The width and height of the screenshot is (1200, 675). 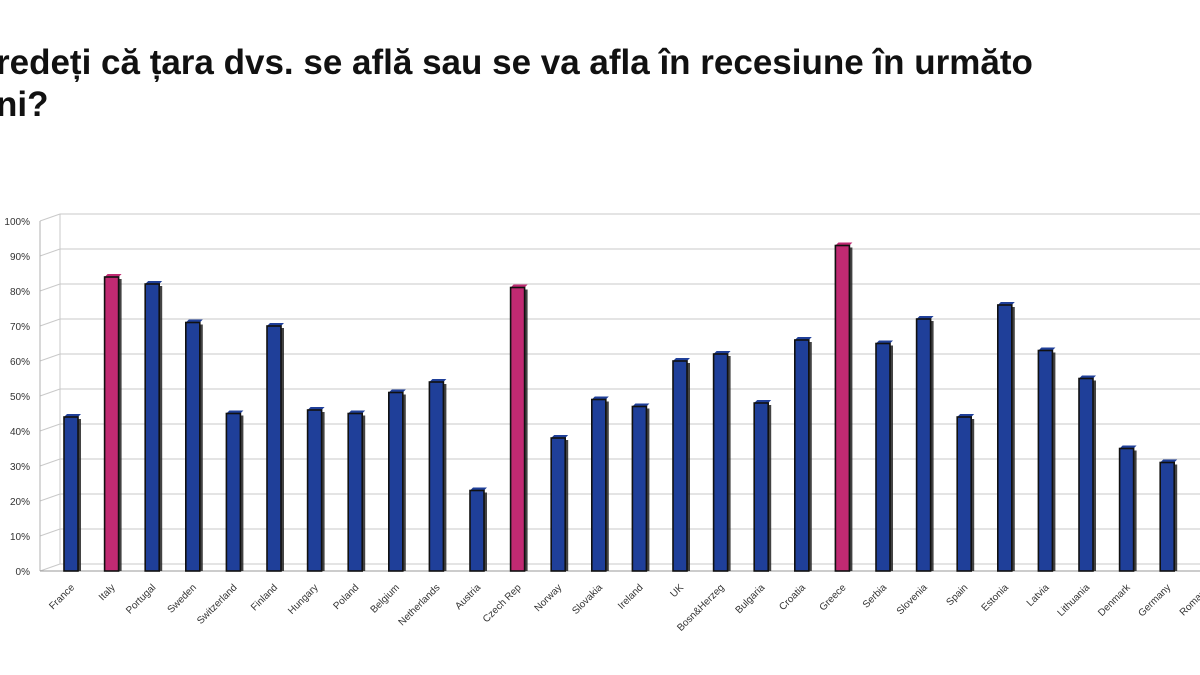 I want to click on x-tick-label: Denmark, so click(x=1114, y=600).